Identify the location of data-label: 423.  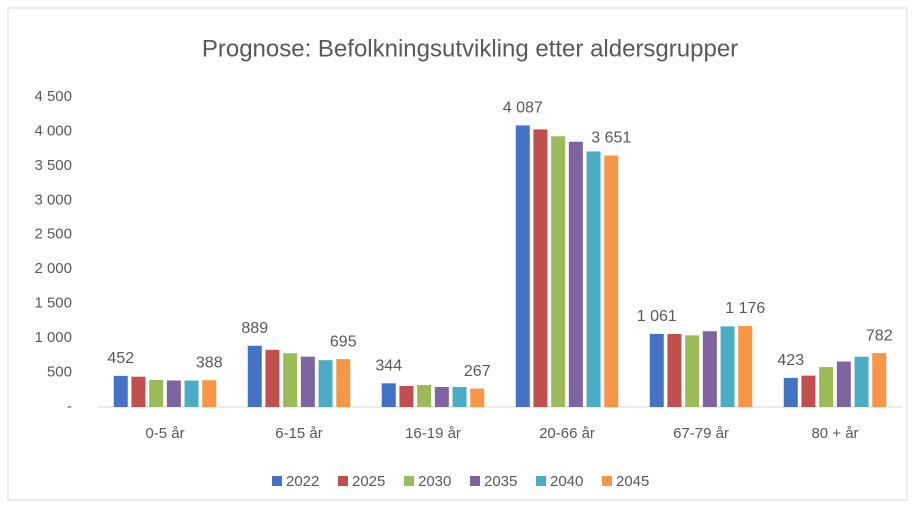
(790, 360).